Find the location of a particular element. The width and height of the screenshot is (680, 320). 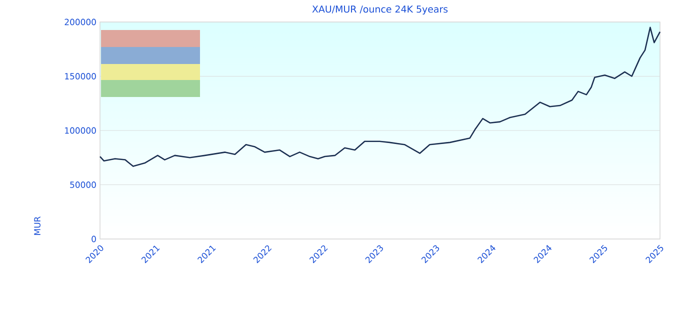

chart-title: XAU/MUR /ounce 24K 5years is located at coordinates (380, 10).